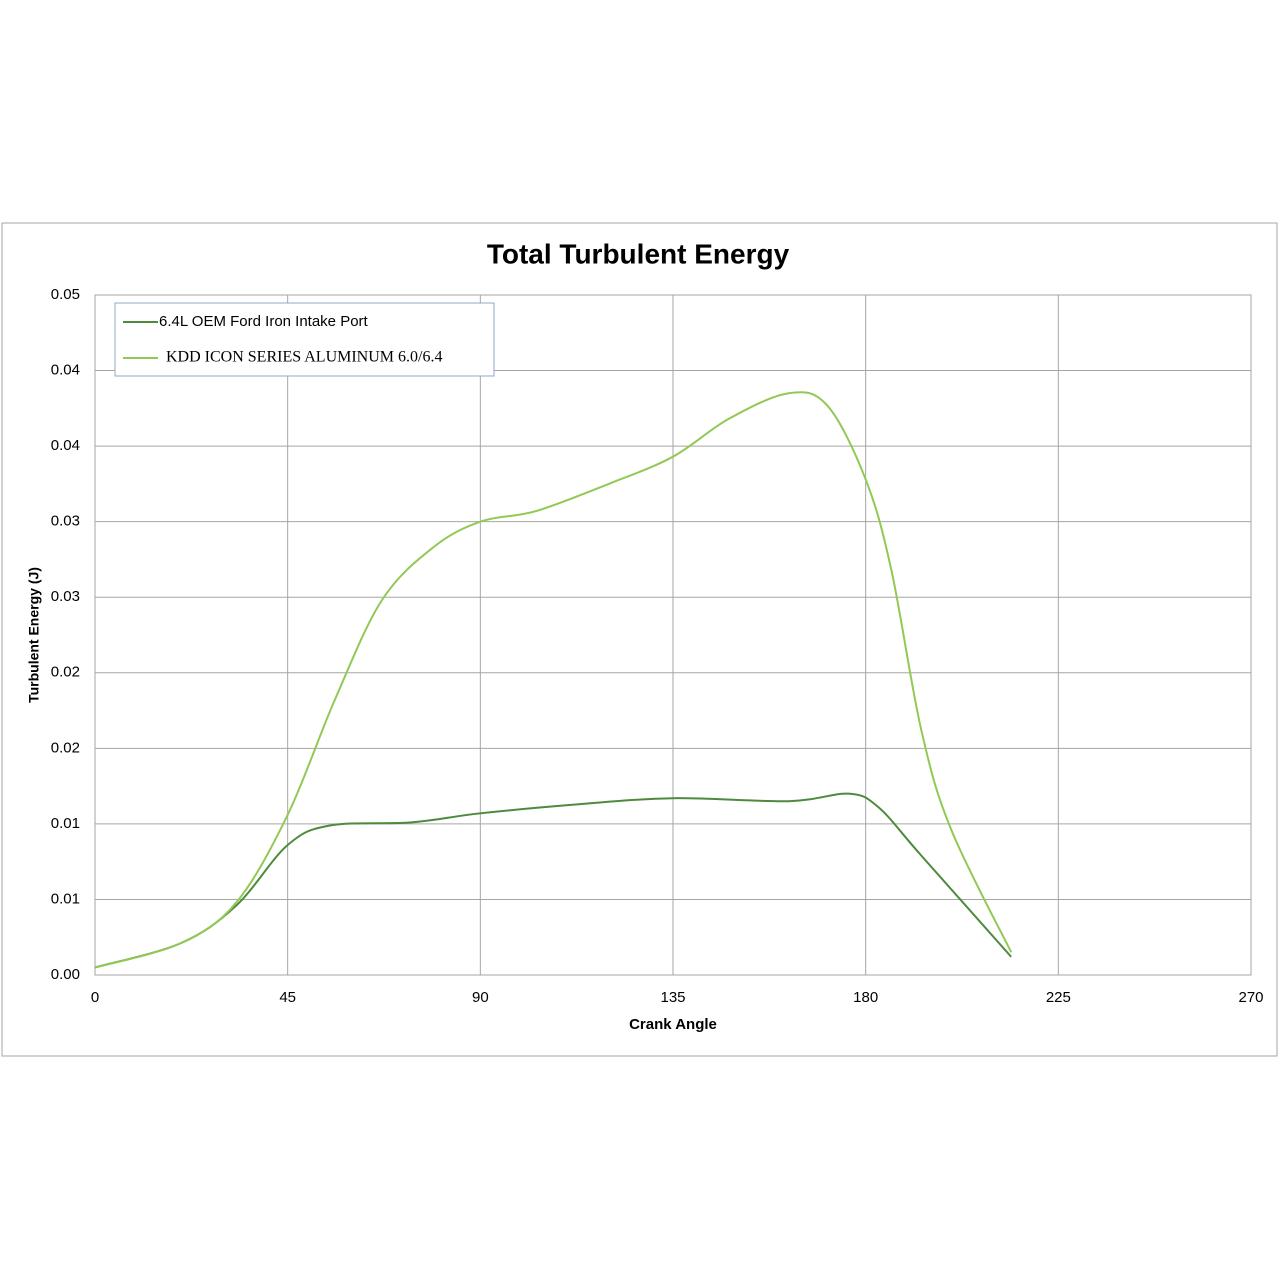  What do you see at coordinates (480, 997) in the screenshot?
I see `x-tick-label: 90` at bounding box center [480, 997].